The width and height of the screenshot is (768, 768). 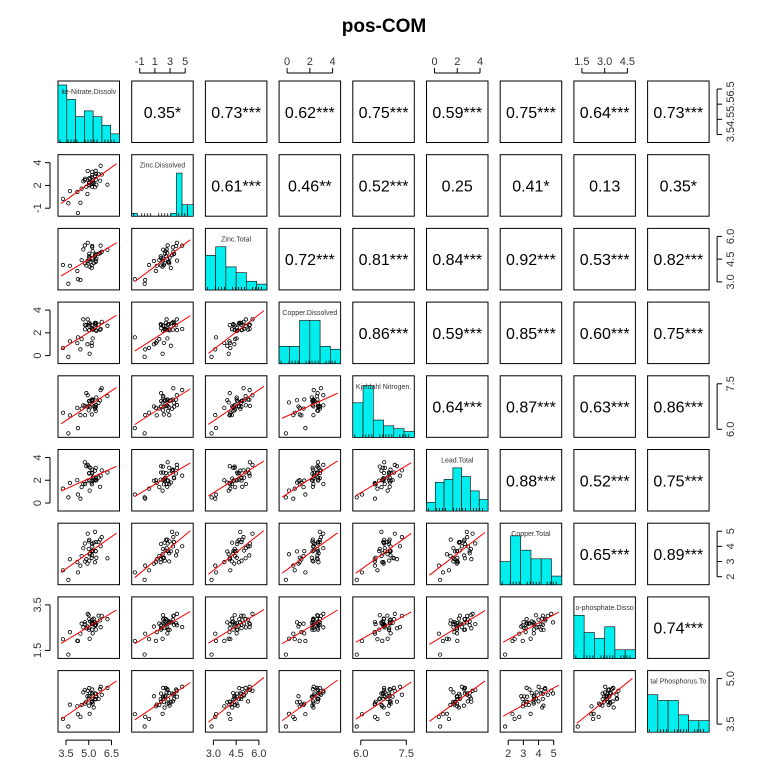 What do you see at coordinates (457, 62) in the screenshot?
I see `tick-label: 2` at bounding box center [457, 62].